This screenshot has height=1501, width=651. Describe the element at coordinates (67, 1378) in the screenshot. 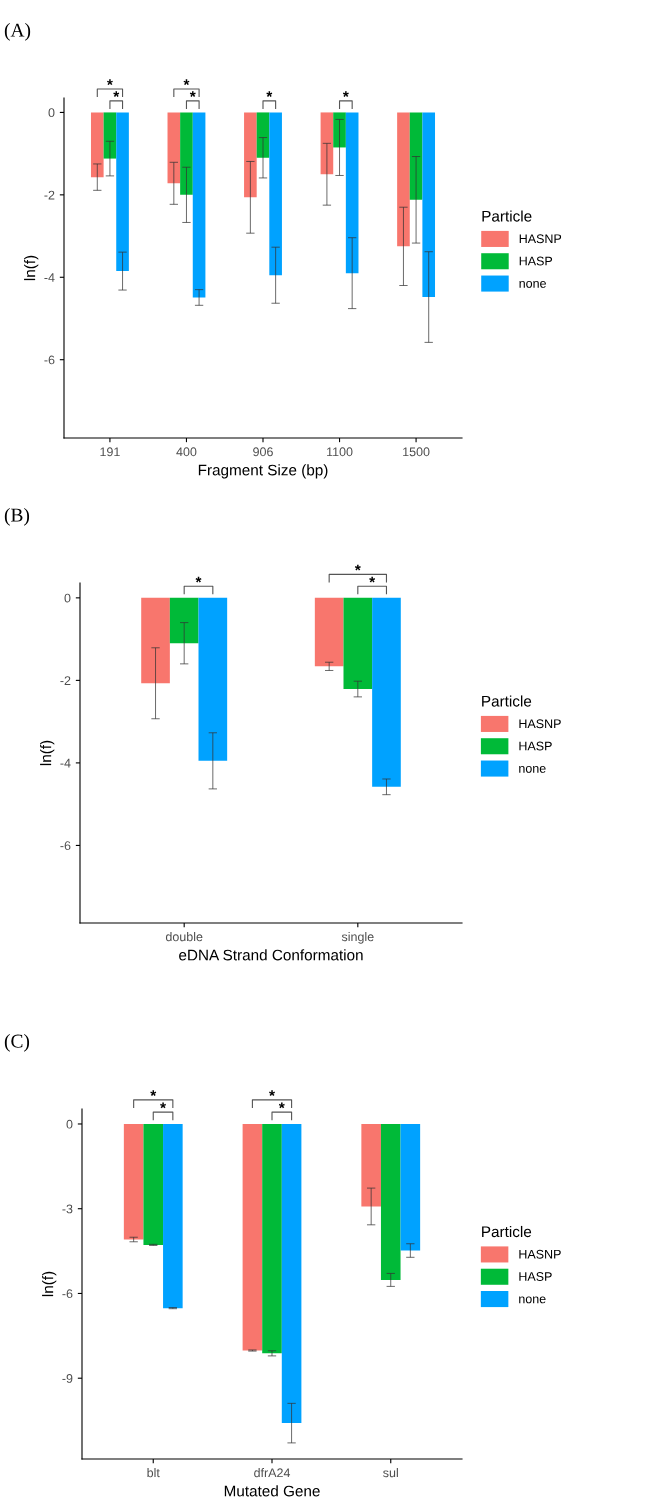

I see `y-tick-label: -9` at that location.